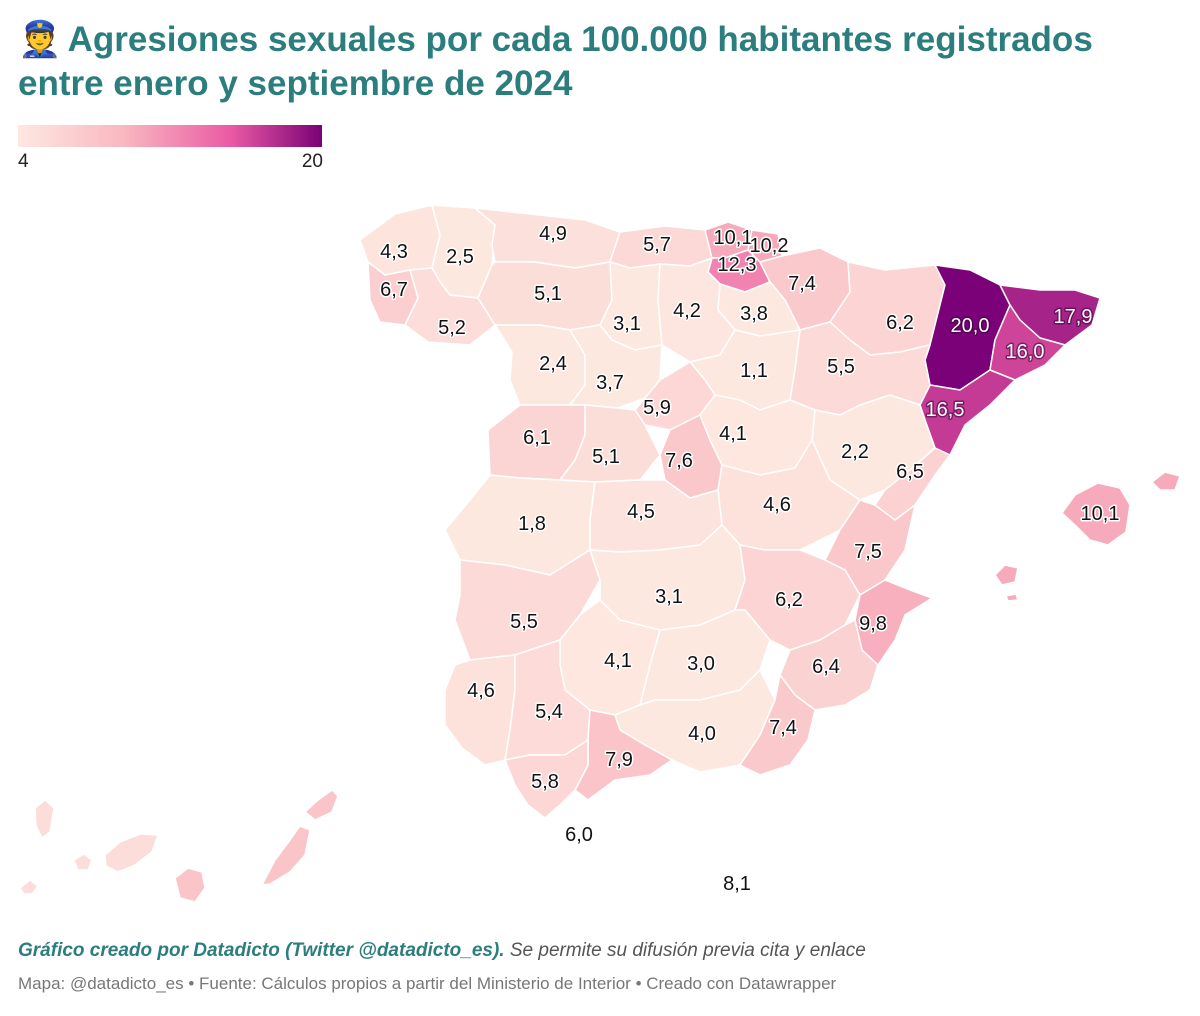 This screenshot has height=1016, width=1200. I want to click on value-salamanca: 6,1, so click(537, 438).